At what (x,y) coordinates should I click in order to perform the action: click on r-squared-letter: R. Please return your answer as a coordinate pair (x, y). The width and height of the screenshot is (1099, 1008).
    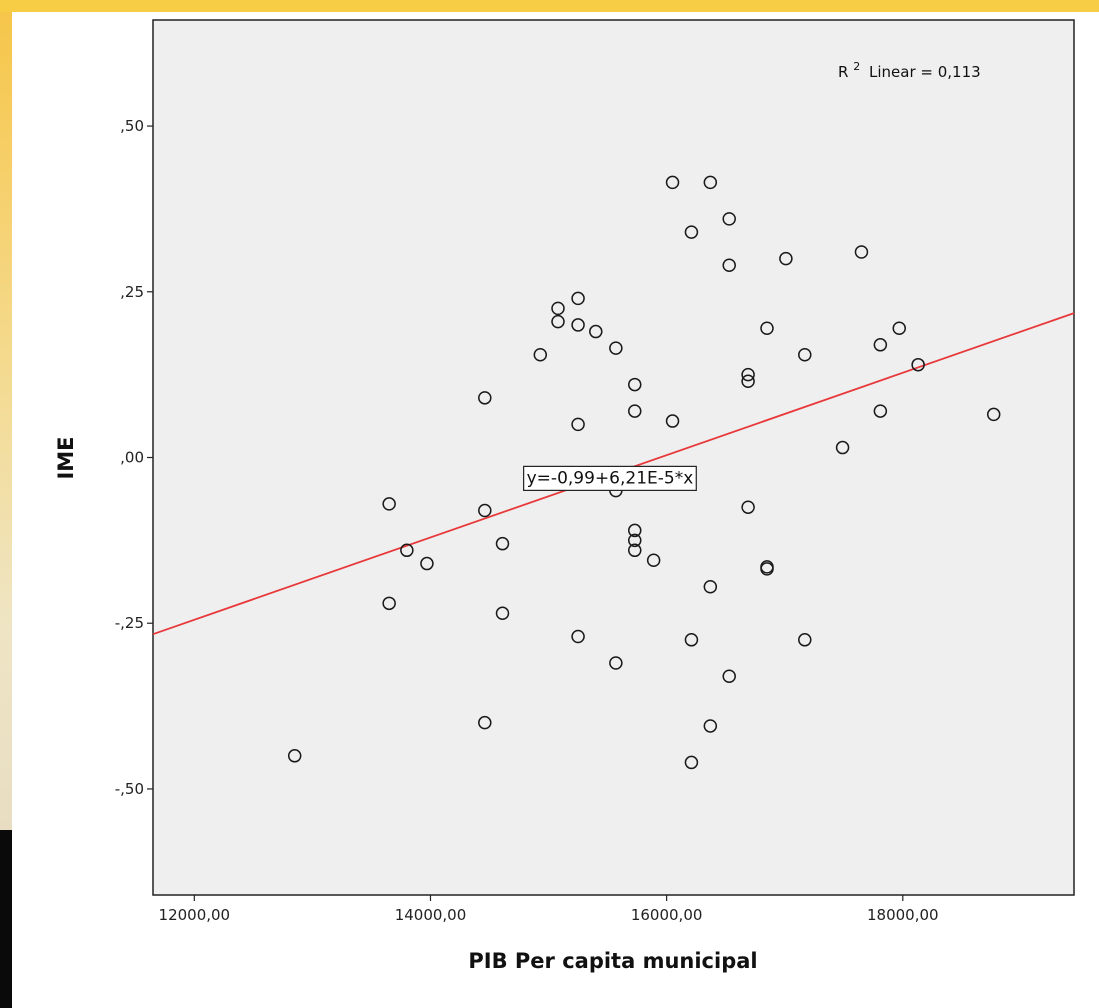
    Looking at the image, I should click on (843, 72).